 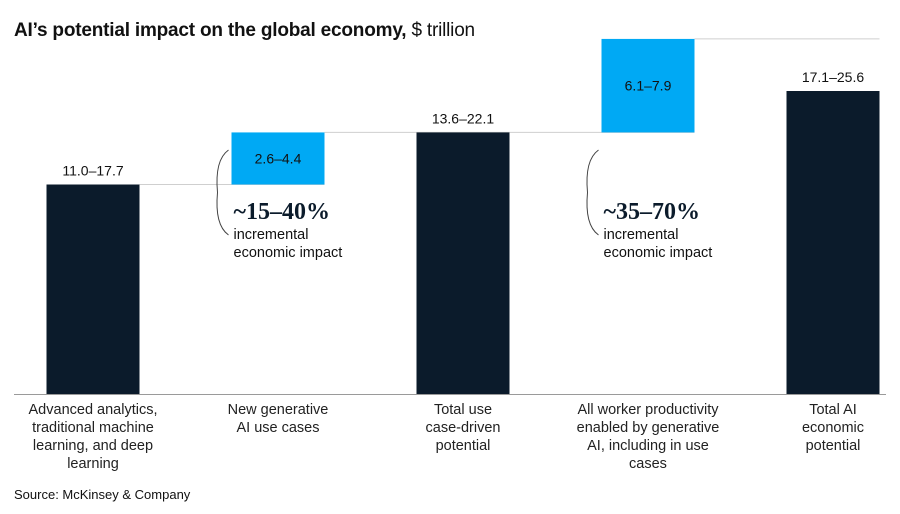 What do you see at coordinates (93, 464) in the screenshot?
I see `category-label-line: learning` at bounding box center [93, 464].